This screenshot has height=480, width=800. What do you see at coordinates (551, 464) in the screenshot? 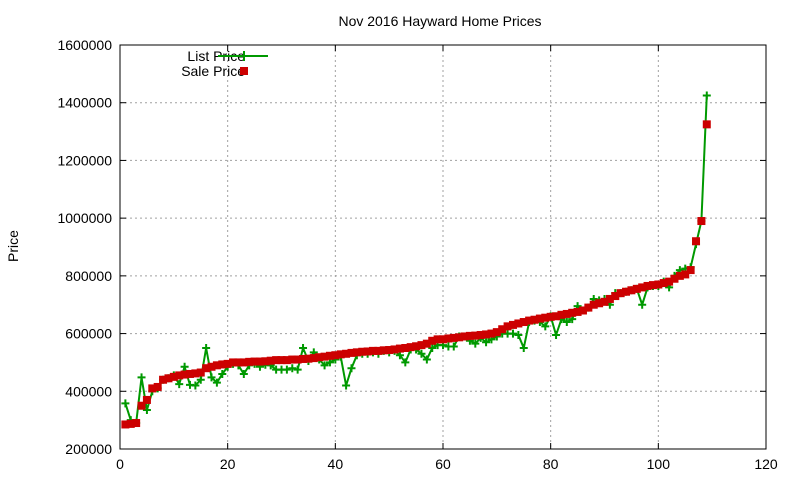
I see `x-tick-label: 80` at bounding box center [551, 464].